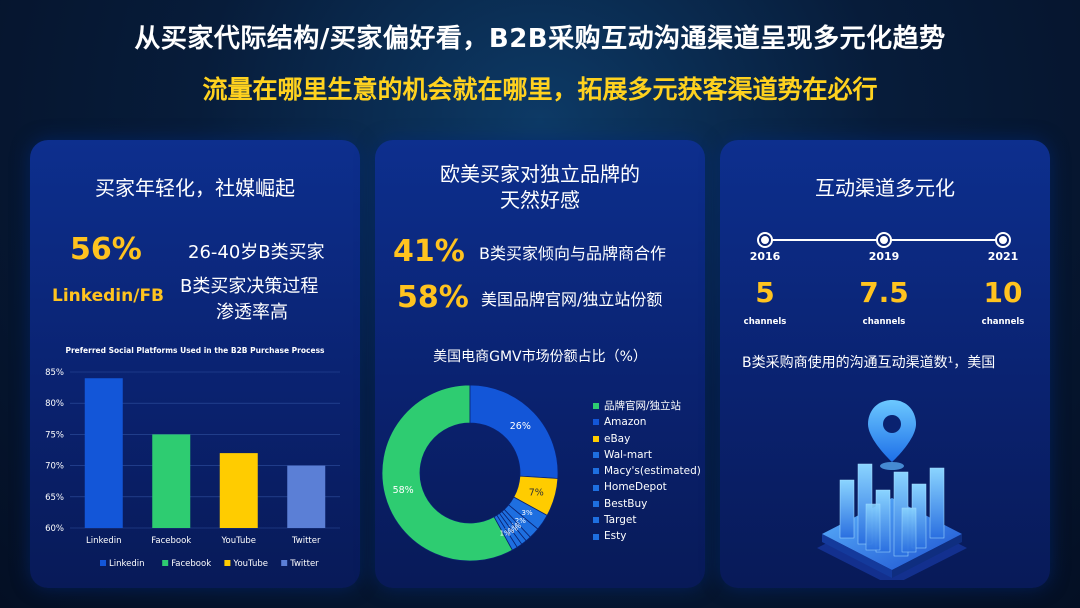 The width and height of the screenshot is (1080, 608). Describe the element at coordinates (620, 520) in the screenshot. I see `legend-label: Target` at that location.